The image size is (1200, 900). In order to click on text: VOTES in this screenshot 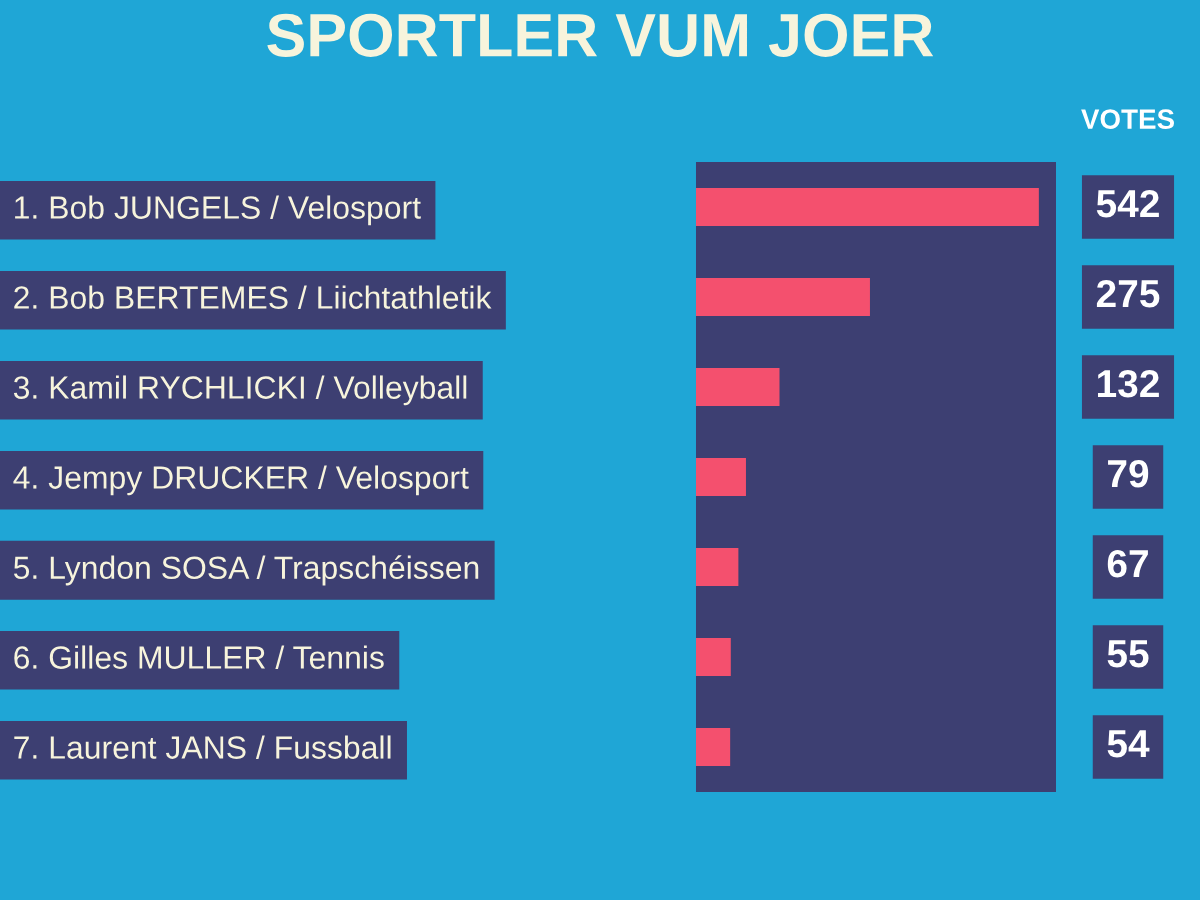, I will do `click(1127, 119)`.